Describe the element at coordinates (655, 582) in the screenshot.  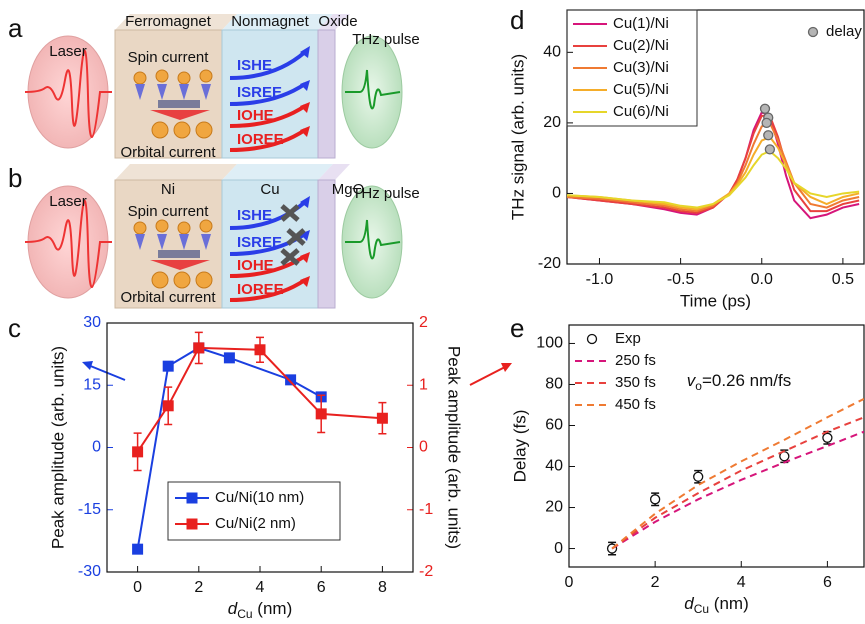
I see `x-tick-label: 2` at that location.